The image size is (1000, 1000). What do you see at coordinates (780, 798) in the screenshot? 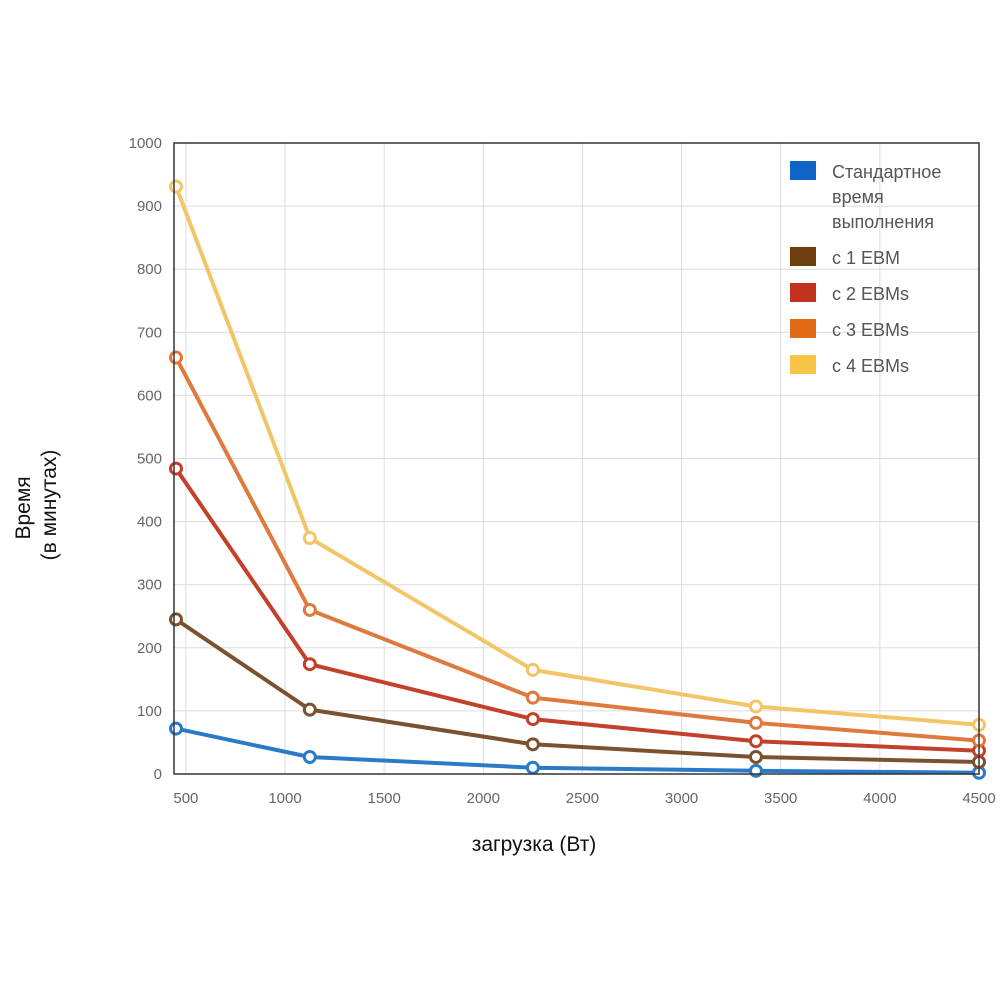
I see `x-tick-label: 3500` at bounding box center [780, 798].